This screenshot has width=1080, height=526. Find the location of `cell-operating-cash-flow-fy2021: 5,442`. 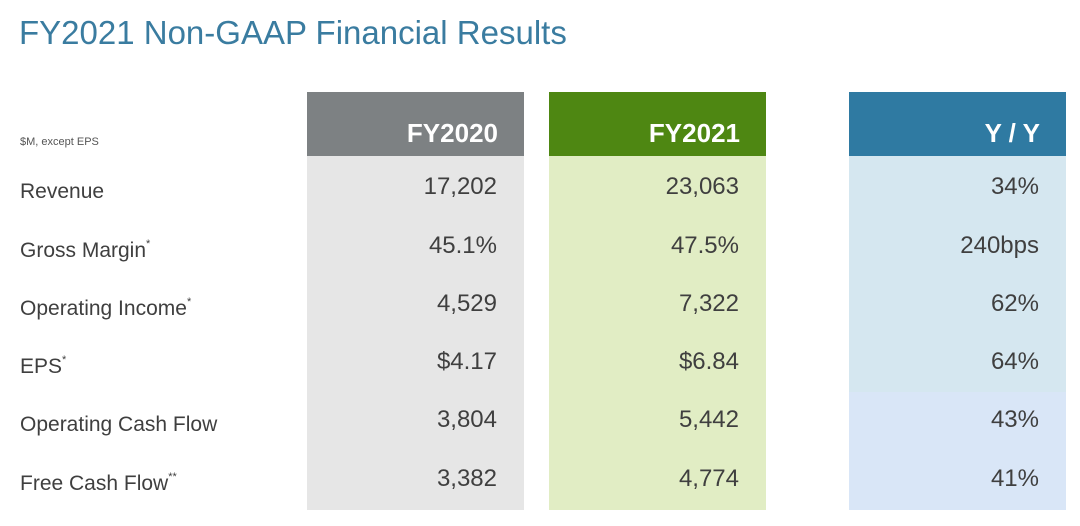

cell-operating-cash-flow-fy2021: 5,442 is located at coordinates (708, 419).